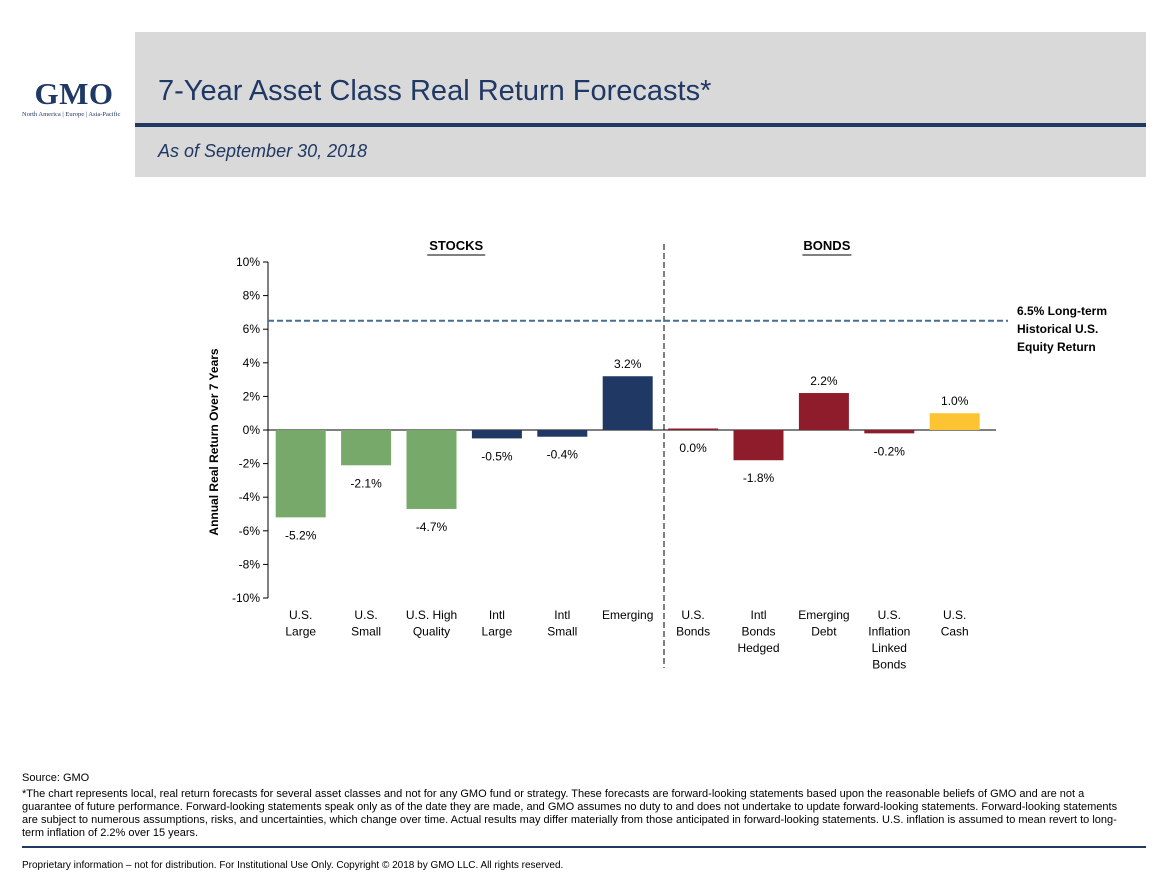  I want to click on y-tick-label: 8%, so click(252, 296).